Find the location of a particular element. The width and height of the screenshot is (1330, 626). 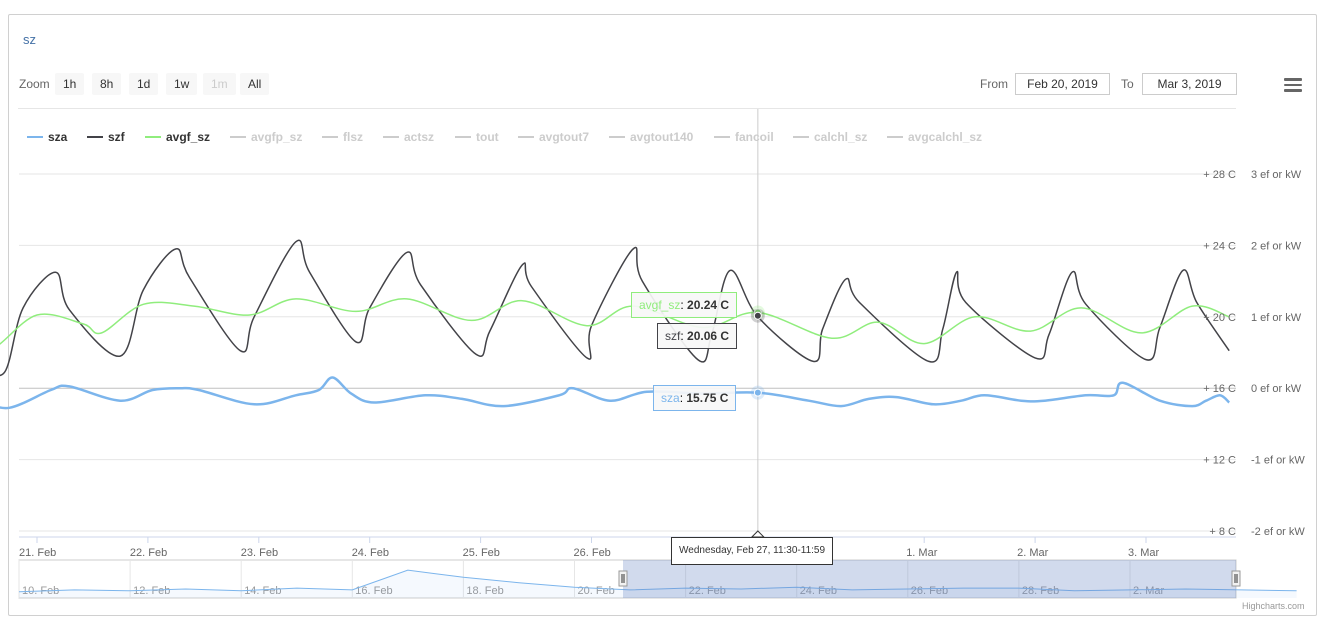

legend-label: avgtout140 is located at coordinates (662, 137).